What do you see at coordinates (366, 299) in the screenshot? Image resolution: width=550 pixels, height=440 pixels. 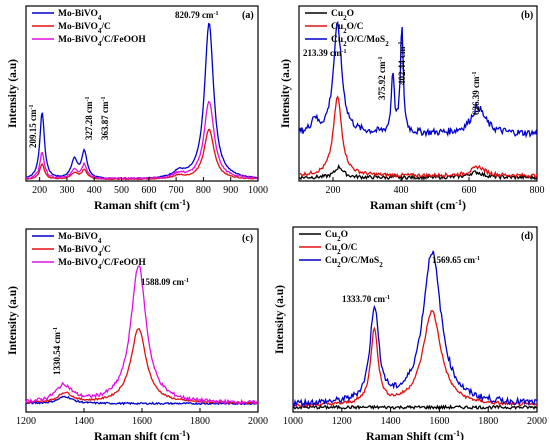 I see `peak-annotation: 1333.70 cm-1` at bounding box center [366, 299].